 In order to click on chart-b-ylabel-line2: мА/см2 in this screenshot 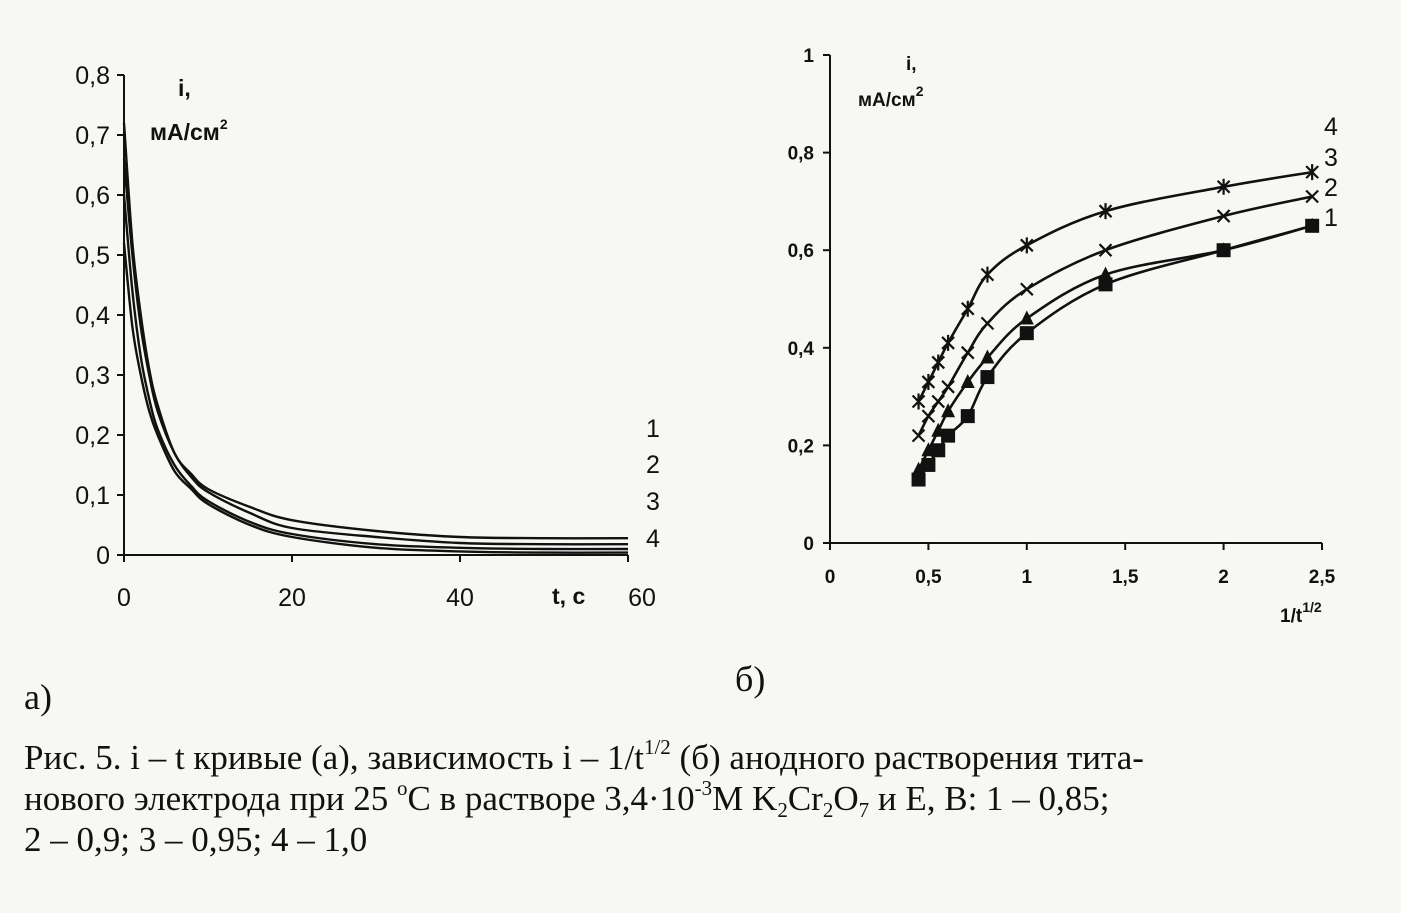, I will do `click(891, 97)`.